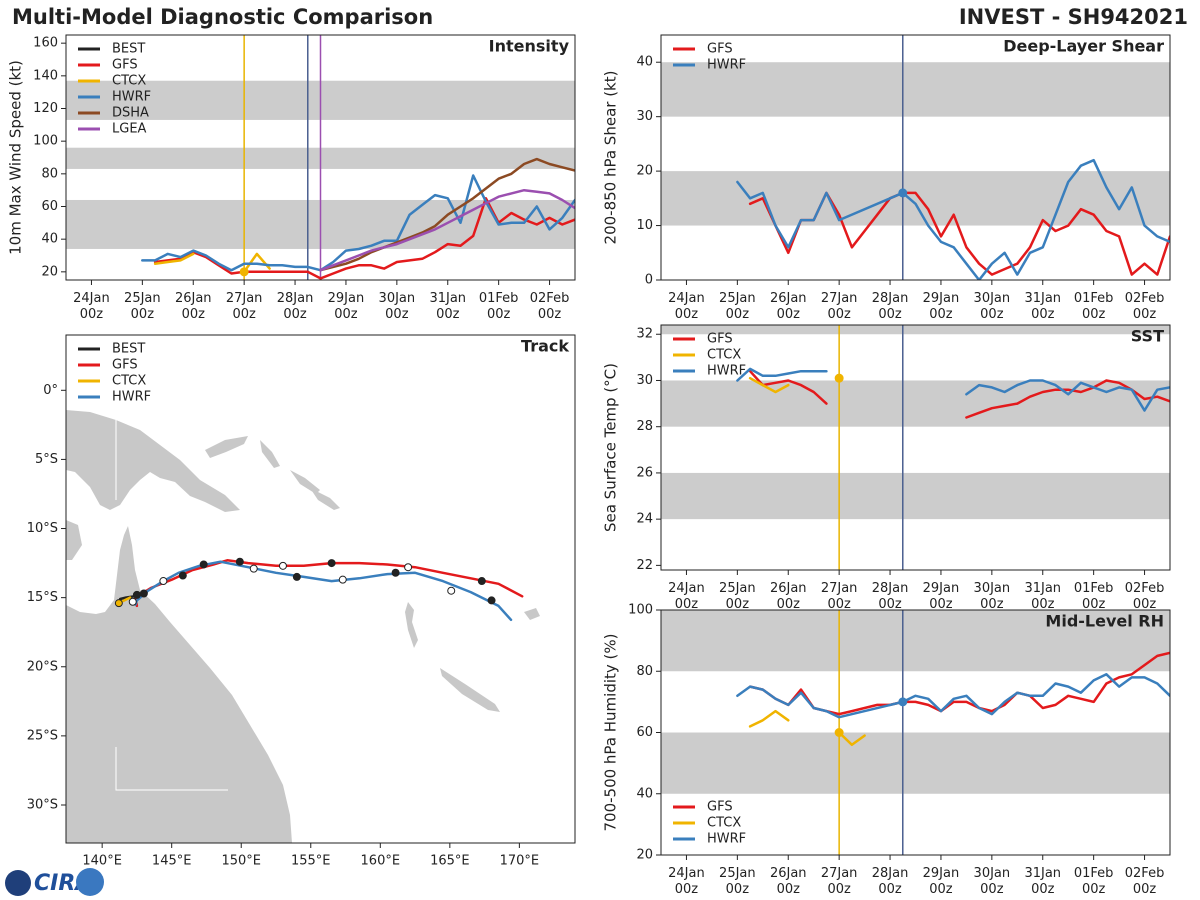  Describe the element at coordinates (611, 158) in the screenshot. I see `y-axis-label: 200-850 hPa Shear (kt)` at that location.